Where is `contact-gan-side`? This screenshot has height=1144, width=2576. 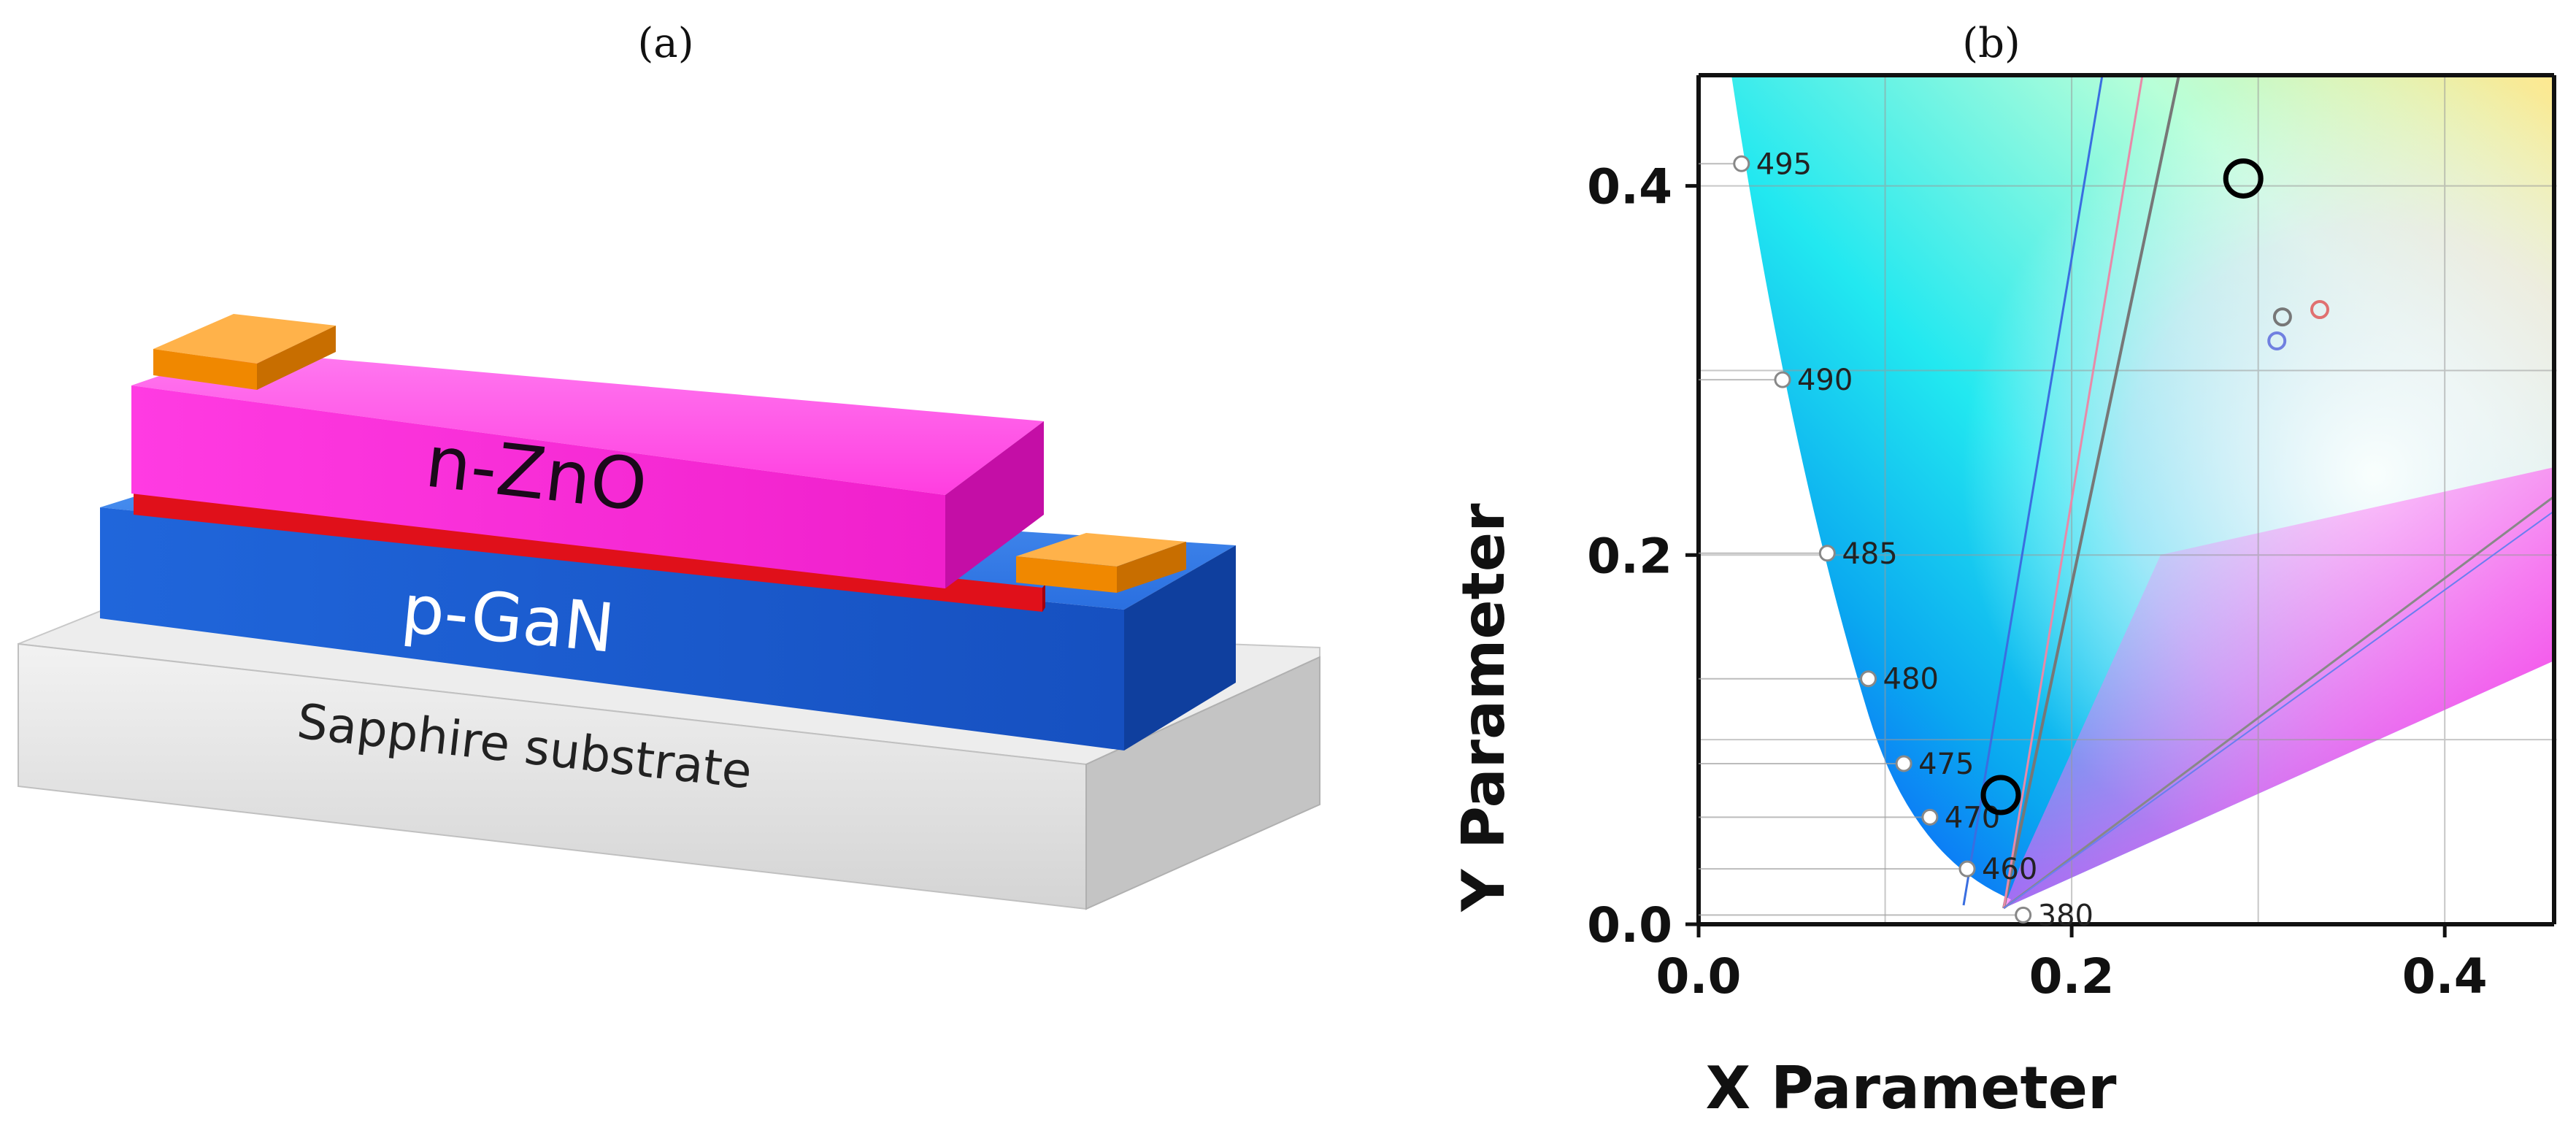 contact-gan-side is located at coordinates (1151, 567).